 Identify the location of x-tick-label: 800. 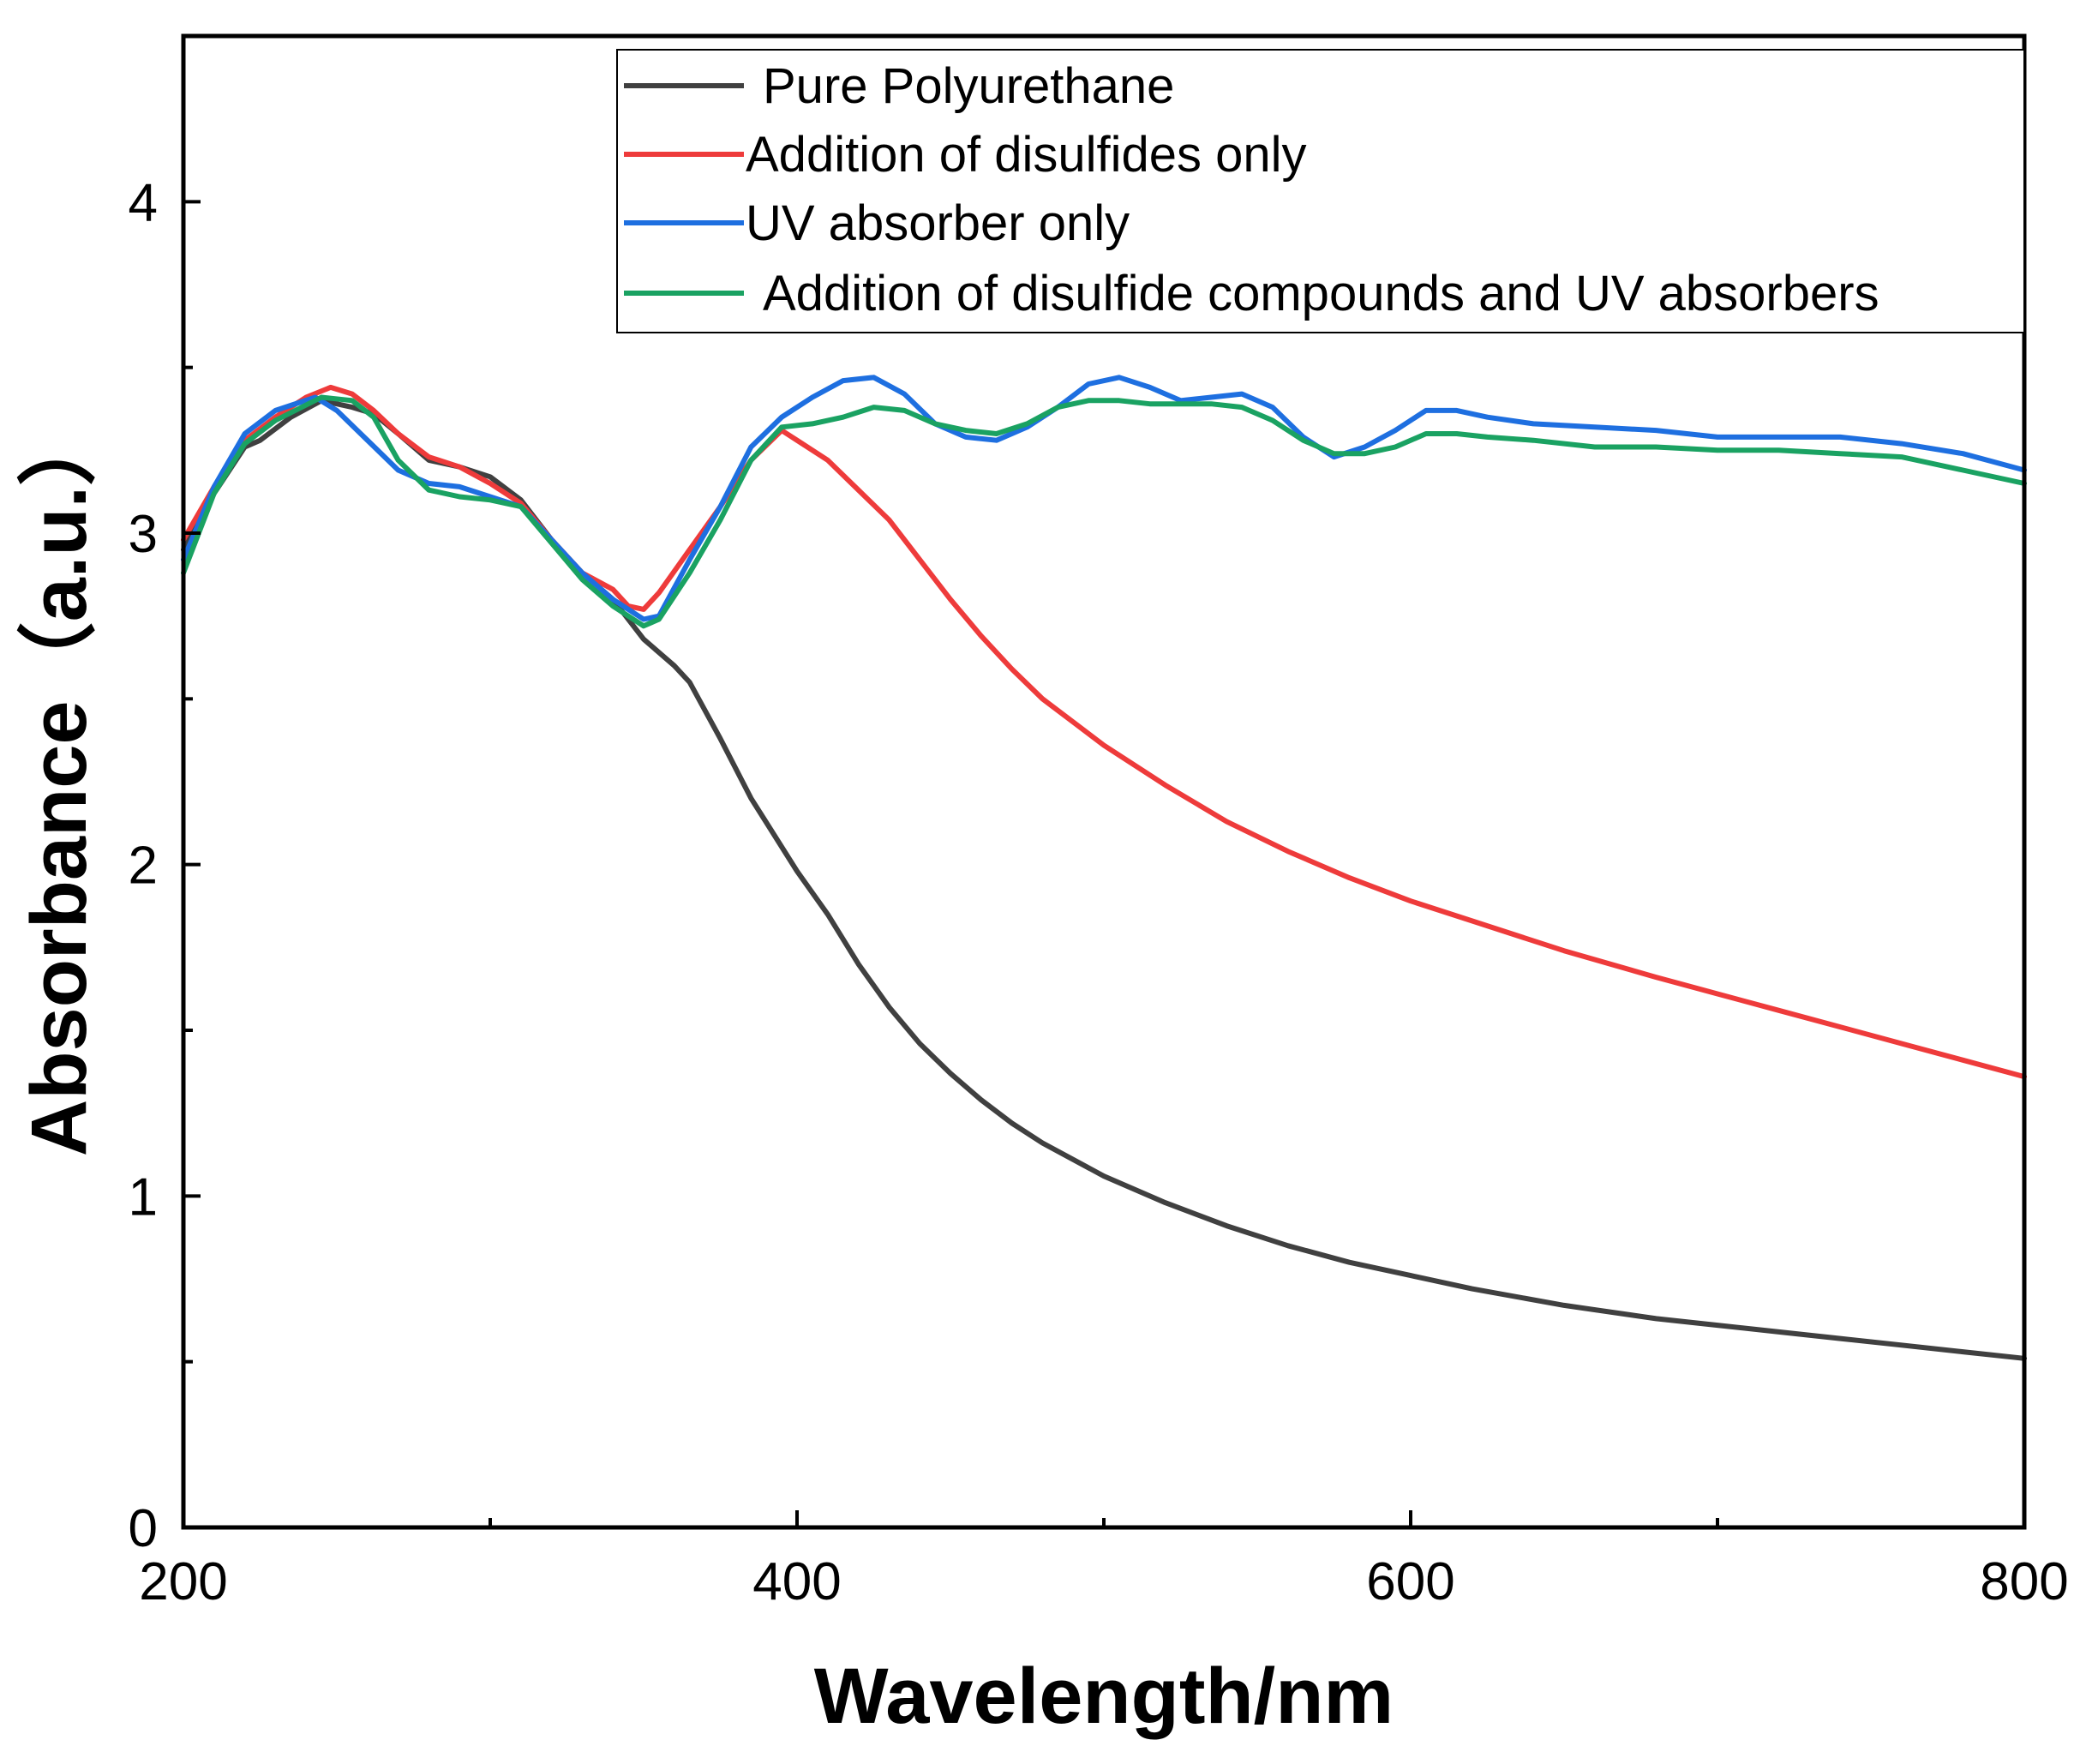
(2024, 1581).